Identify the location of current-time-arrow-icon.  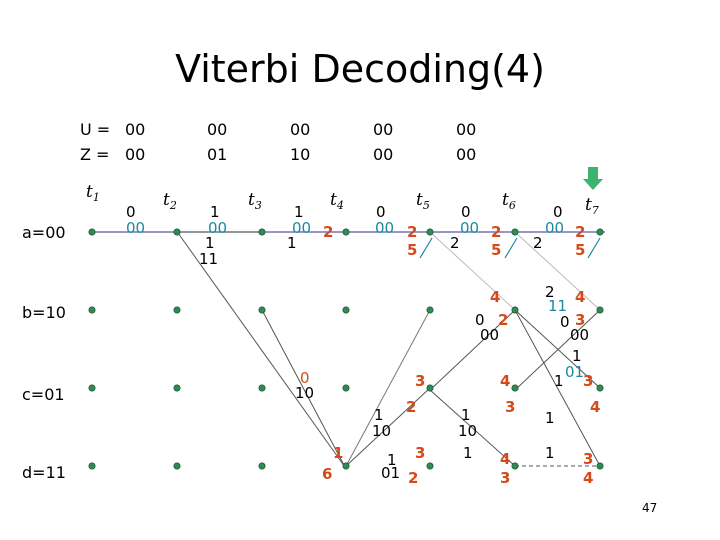
(593, 178).